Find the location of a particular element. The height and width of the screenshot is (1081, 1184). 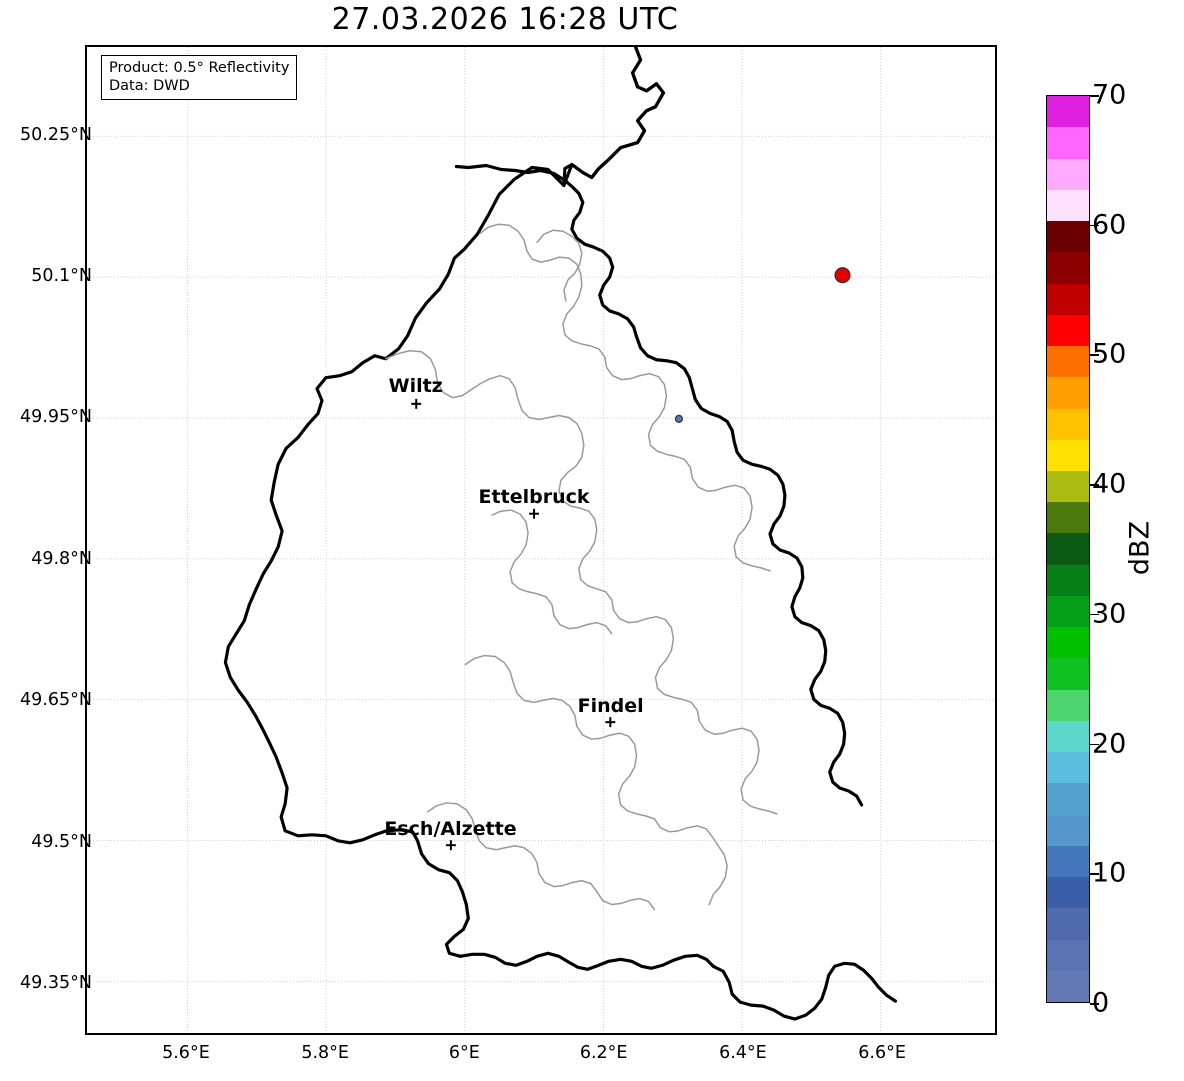

y-tick-label: 49.5°N is located at coordinates (61, 841).